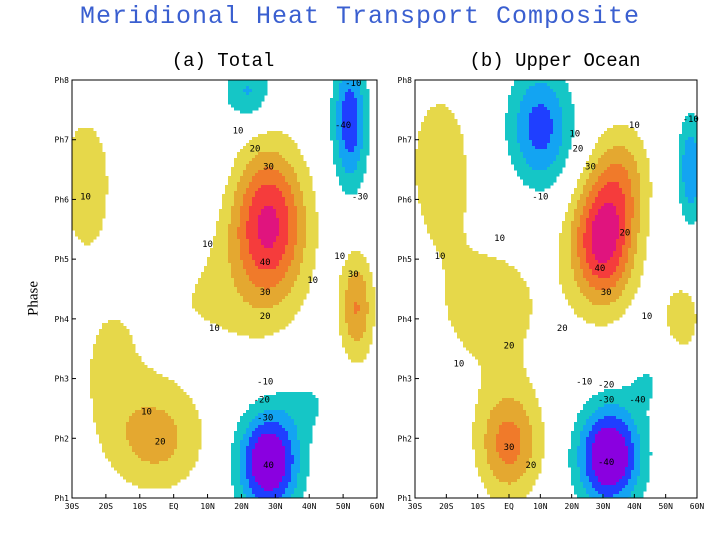 This screenshot has width=720, height=540. I want to click on panel-a-title: (a) Total, so click(223, 61).